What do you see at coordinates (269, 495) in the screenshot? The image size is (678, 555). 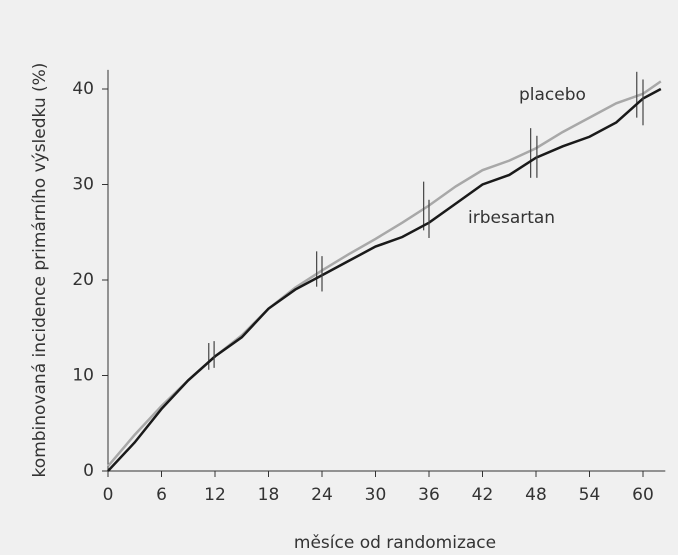 I see `x-tick-label: 18` at bounding box center [269, 495].